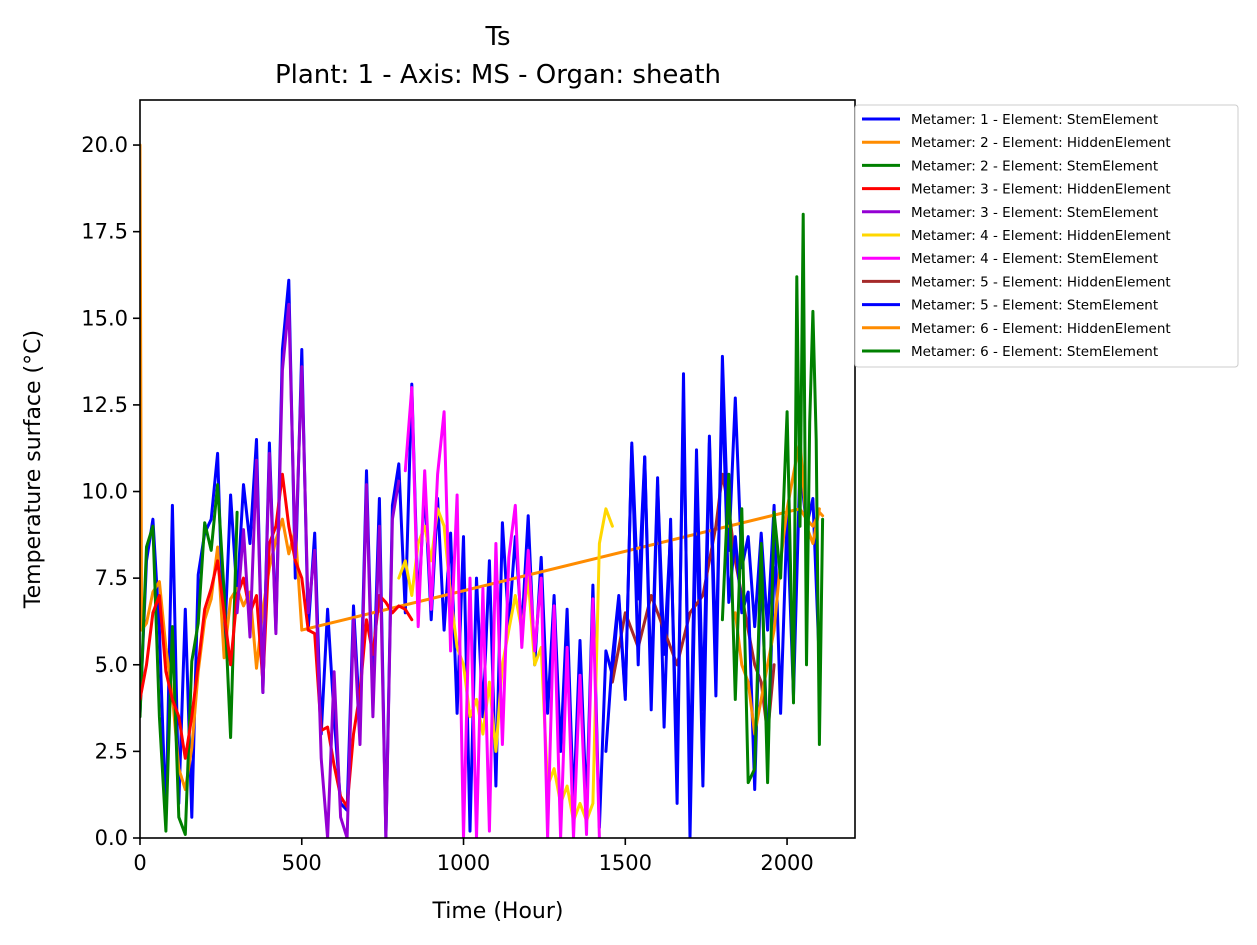 The height and width of the screenshot is (945, 1257). What do you see at coordinates (1041, 143) in the screenshot?
I see `legend-entry: Metamer: 2 - Element: HiddenElement` at bounding box center [1041, 143].